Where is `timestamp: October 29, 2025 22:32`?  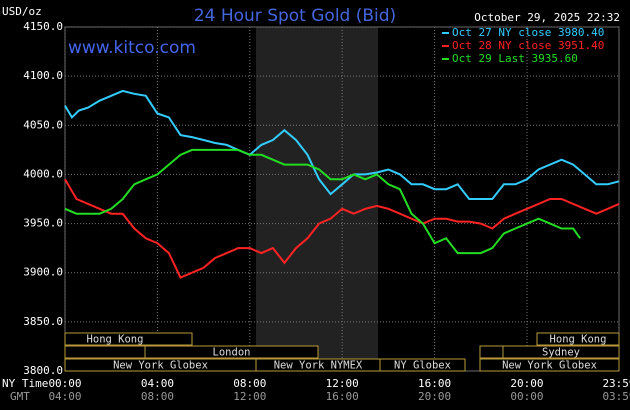
timestamp: October 29, 2025 22:32 is located at coordinates (547, 17).